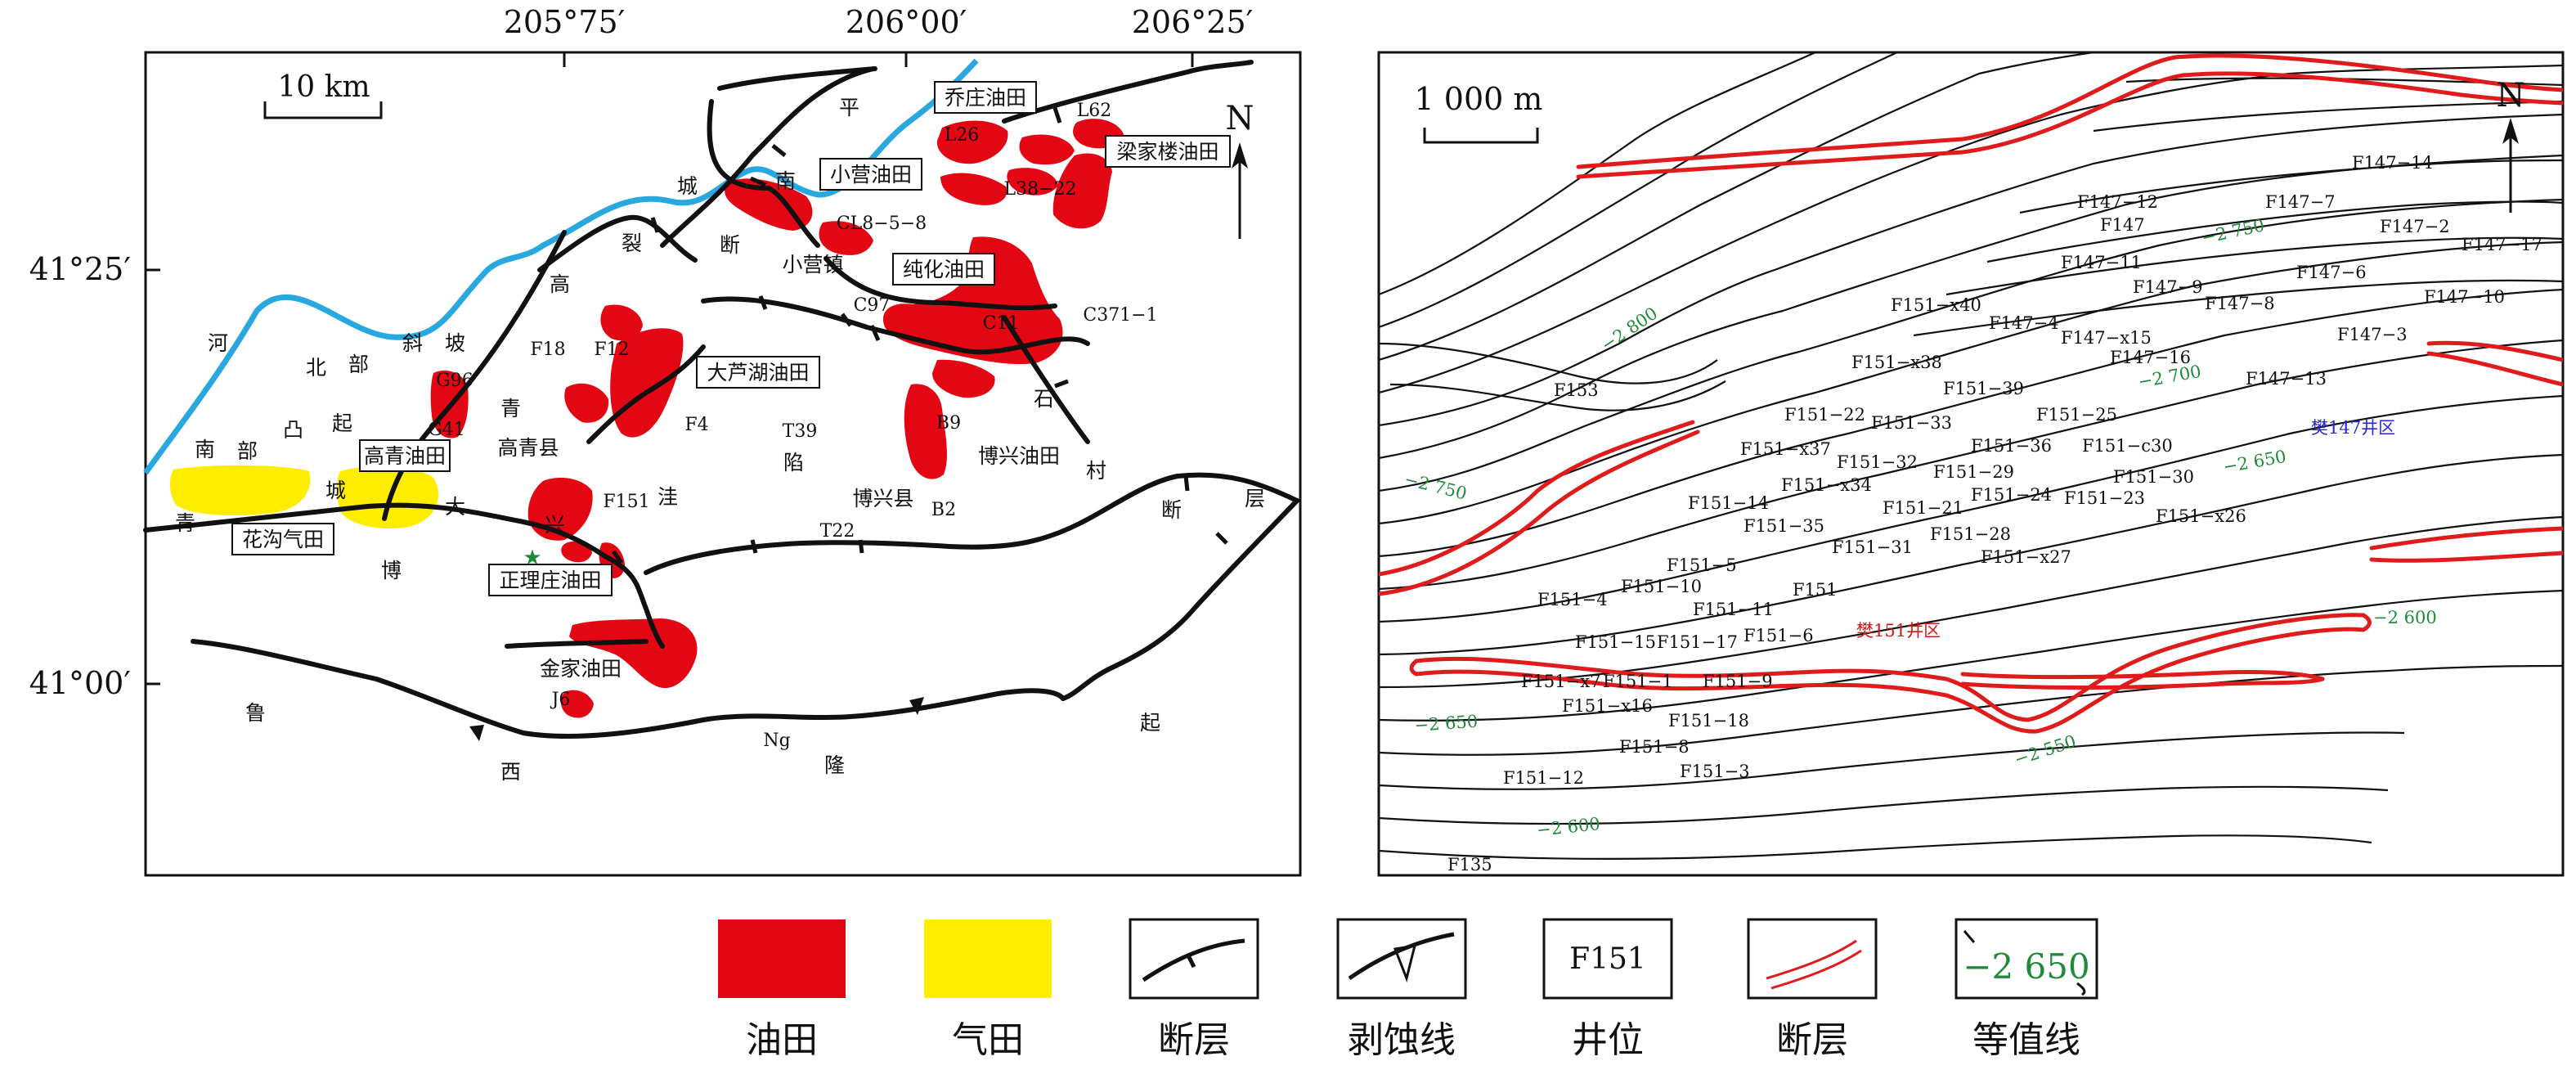 Image resolution: width=2576 pixels, height=1070 pixels. What do you see at coordinates (944, 269) in the screenshot?
I see `label-chunhua: 纯化油田` at bounding box center [944, 269].